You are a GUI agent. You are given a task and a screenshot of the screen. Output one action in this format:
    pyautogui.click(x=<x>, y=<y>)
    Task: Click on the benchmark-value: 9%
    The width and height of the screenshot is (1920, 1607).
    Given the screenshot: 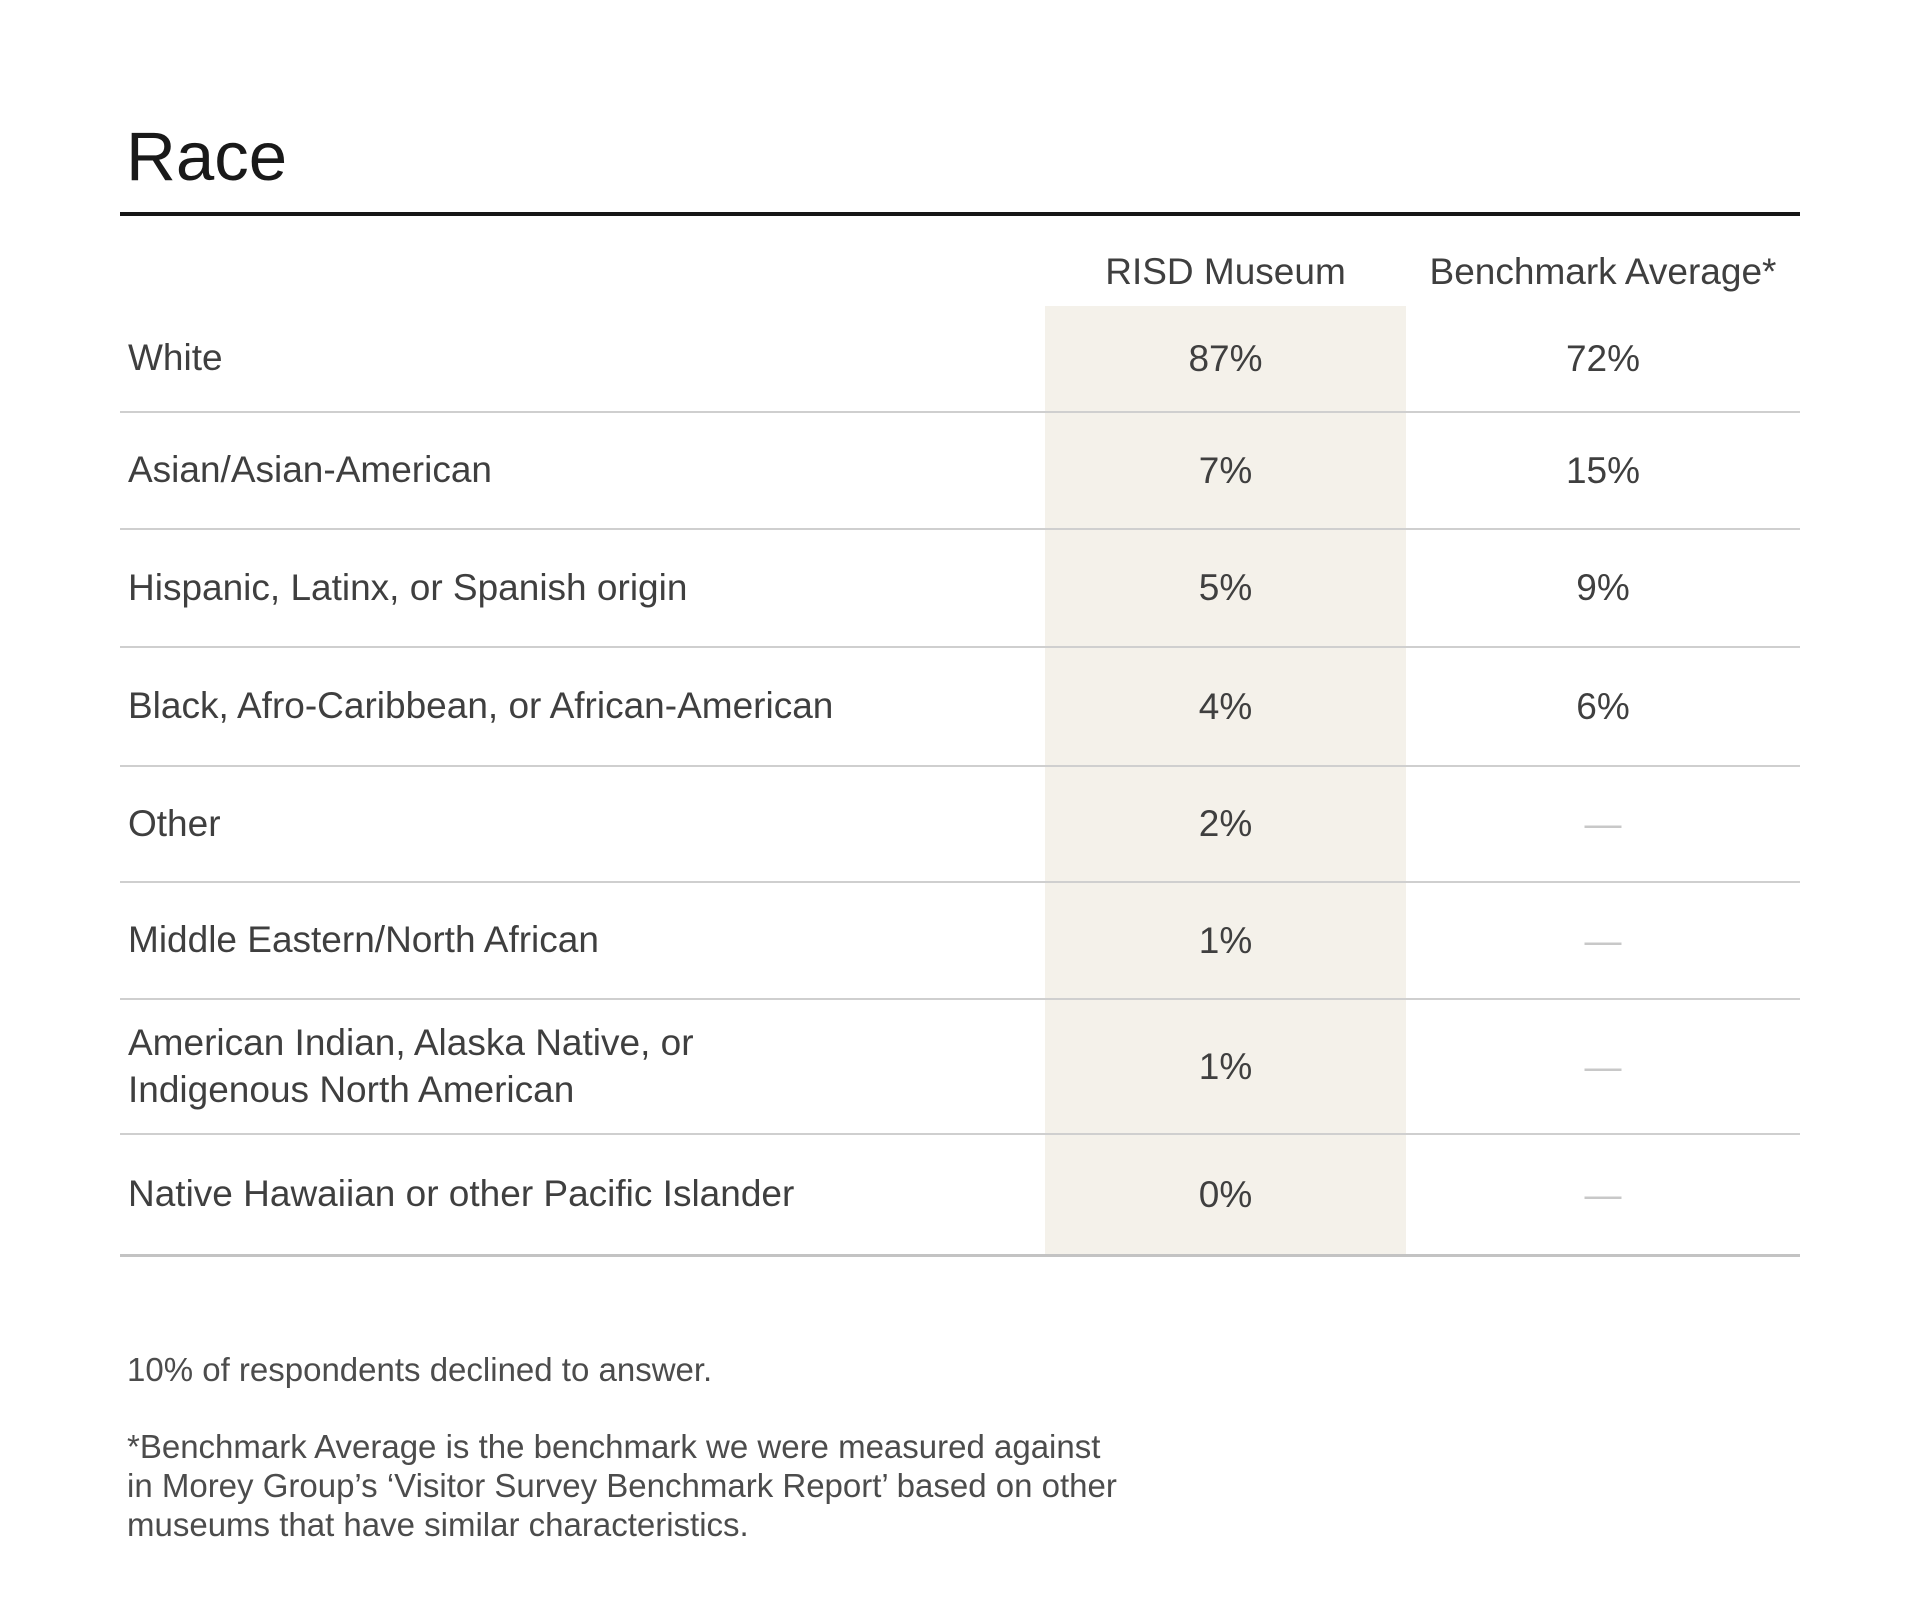 What is the action you would take?
    pyautogui.click(x=1603, y=587)
    